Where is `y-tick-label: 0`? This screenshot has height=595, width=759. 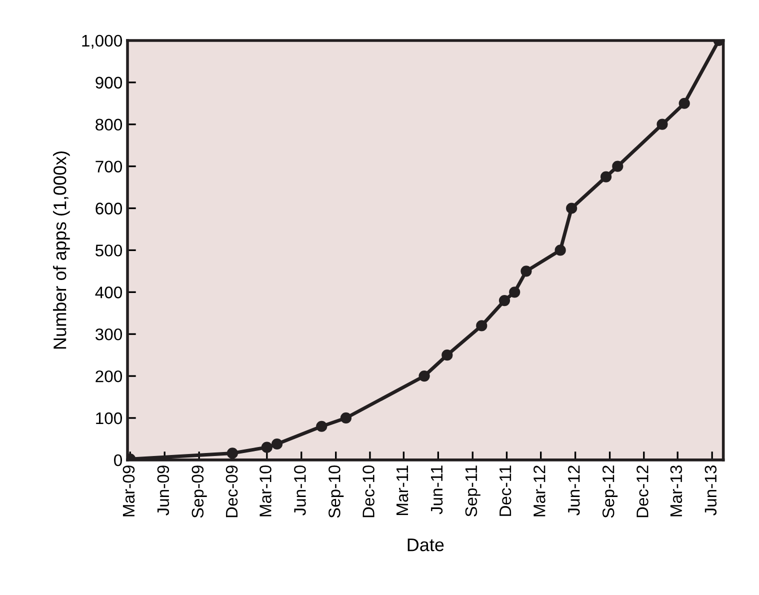 y-tick-label: 0 is located at coordinates (118, 460).